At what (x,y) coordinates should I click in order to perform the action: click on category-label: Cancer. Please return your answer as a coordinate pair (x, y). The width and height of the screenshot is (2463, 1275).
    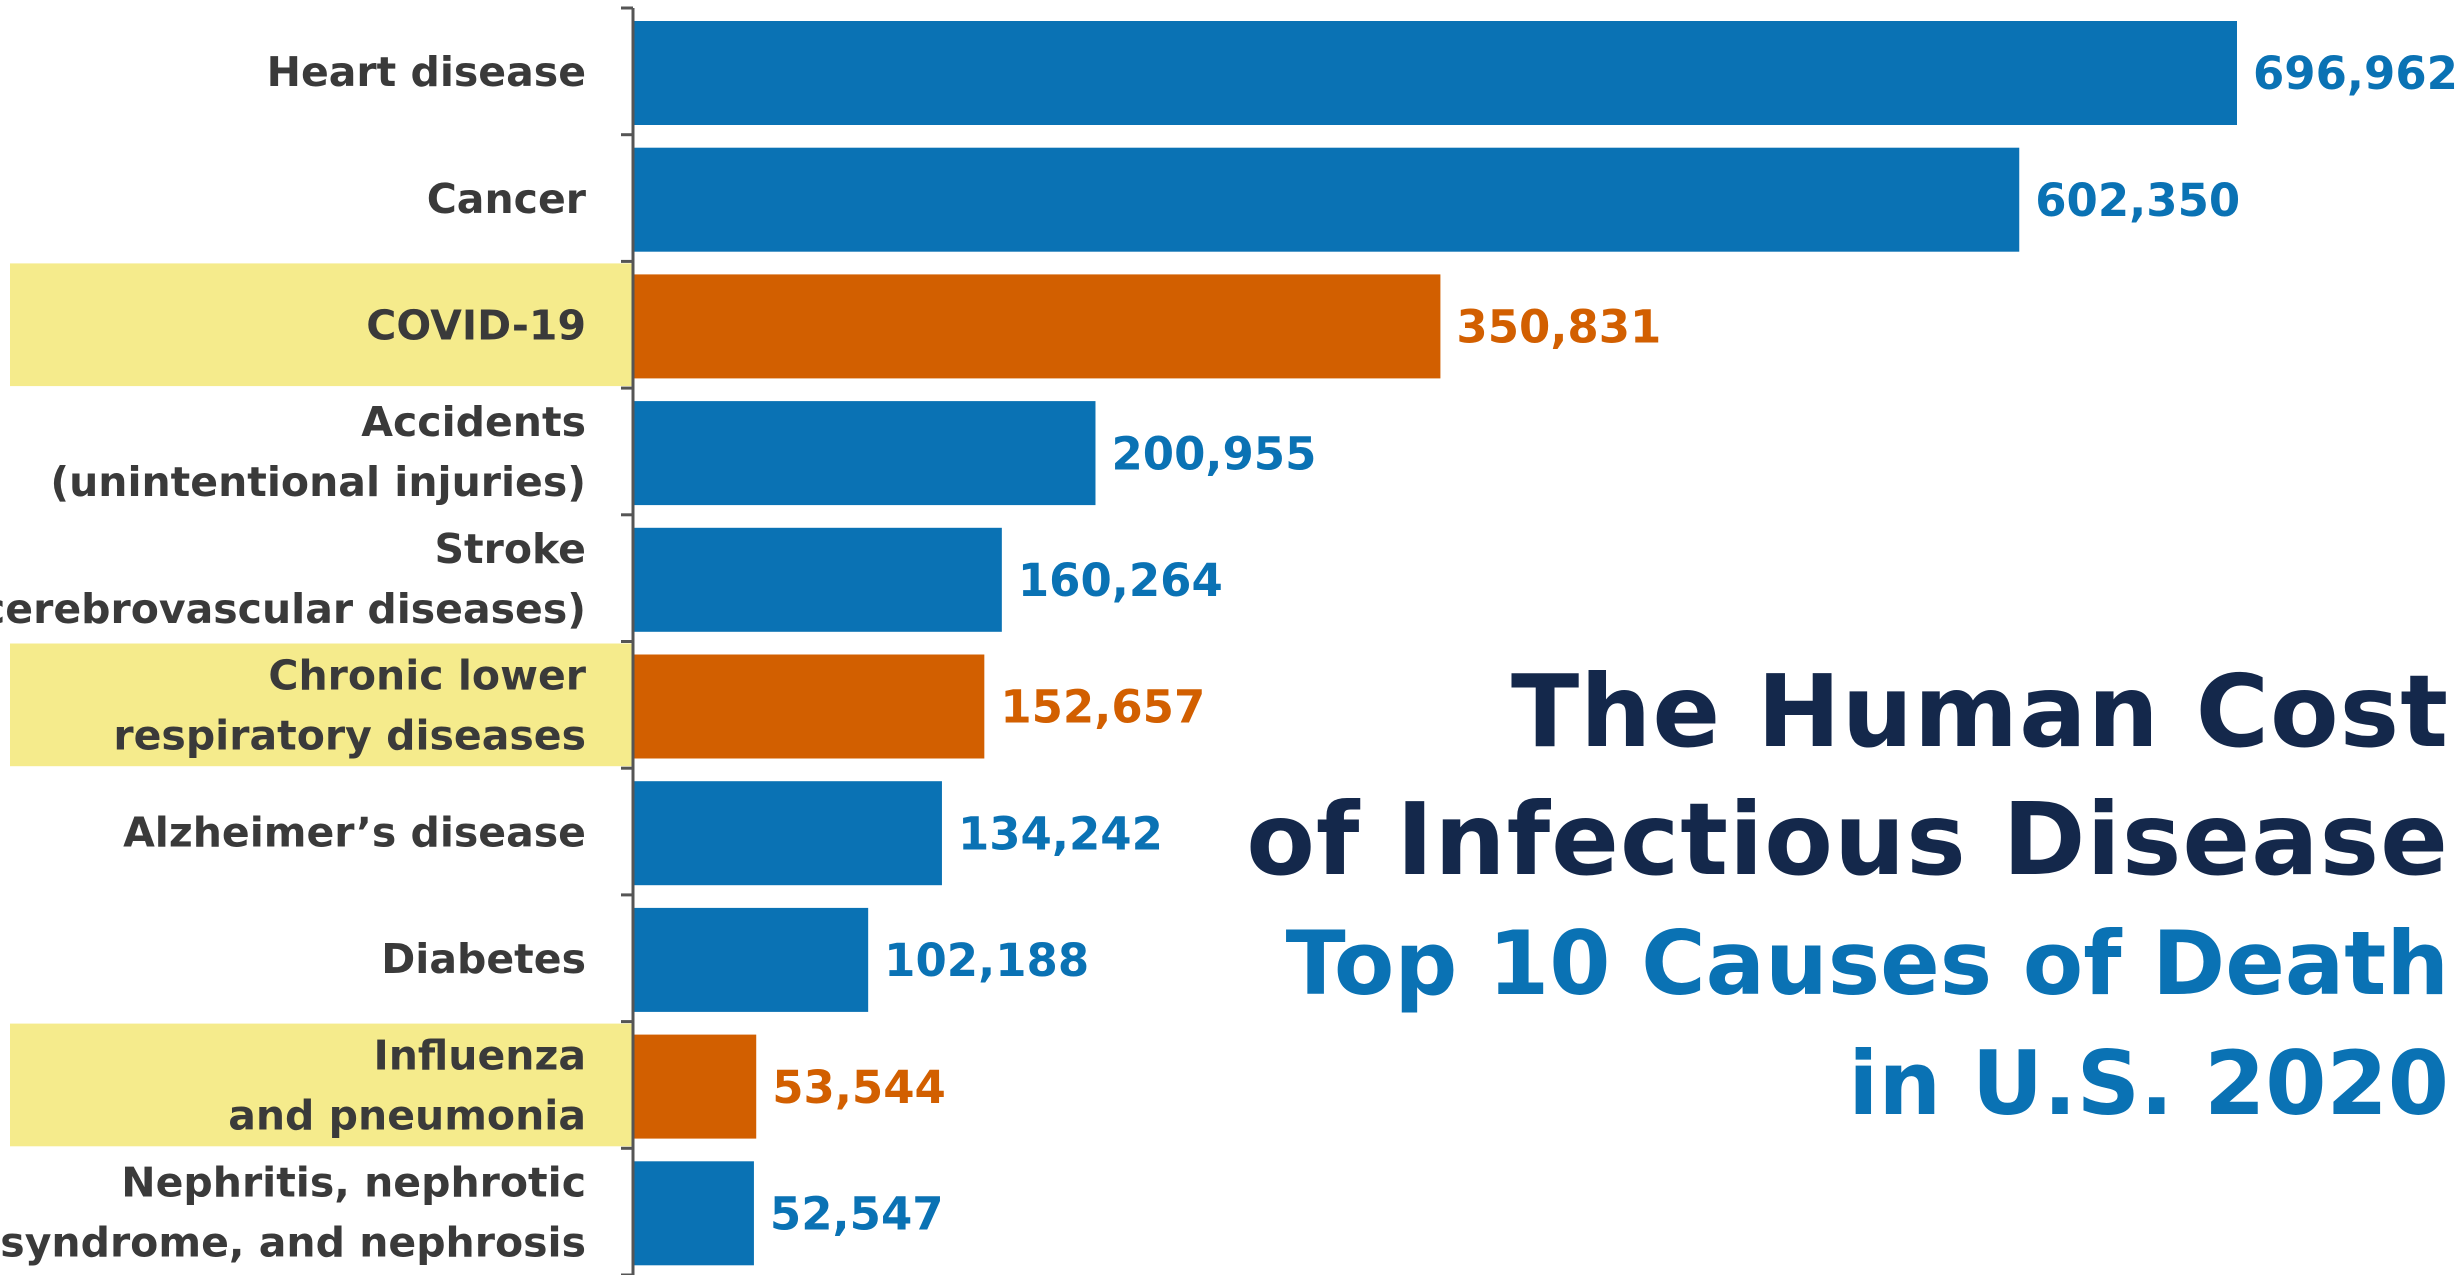
    Looking at the image, I should click on (507, 199).